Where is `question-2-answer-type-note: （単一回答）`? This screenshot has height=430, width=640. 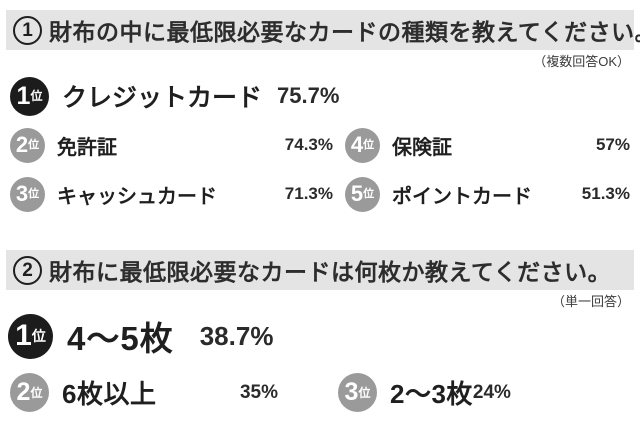
question-2-answer-type-note: （単一回答） is located at coordinates (590, 301).